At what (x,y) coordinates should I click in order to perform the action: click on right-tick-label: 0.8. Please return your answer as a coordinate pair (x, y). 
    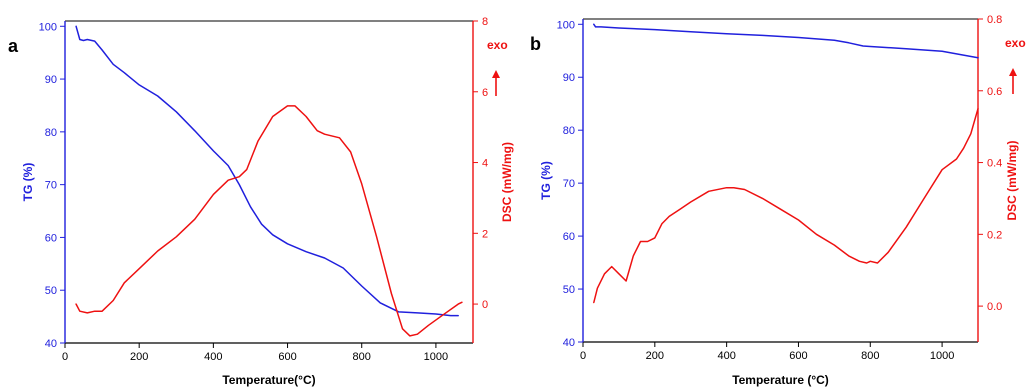
    Looking at the image, I should click on (994, 20).